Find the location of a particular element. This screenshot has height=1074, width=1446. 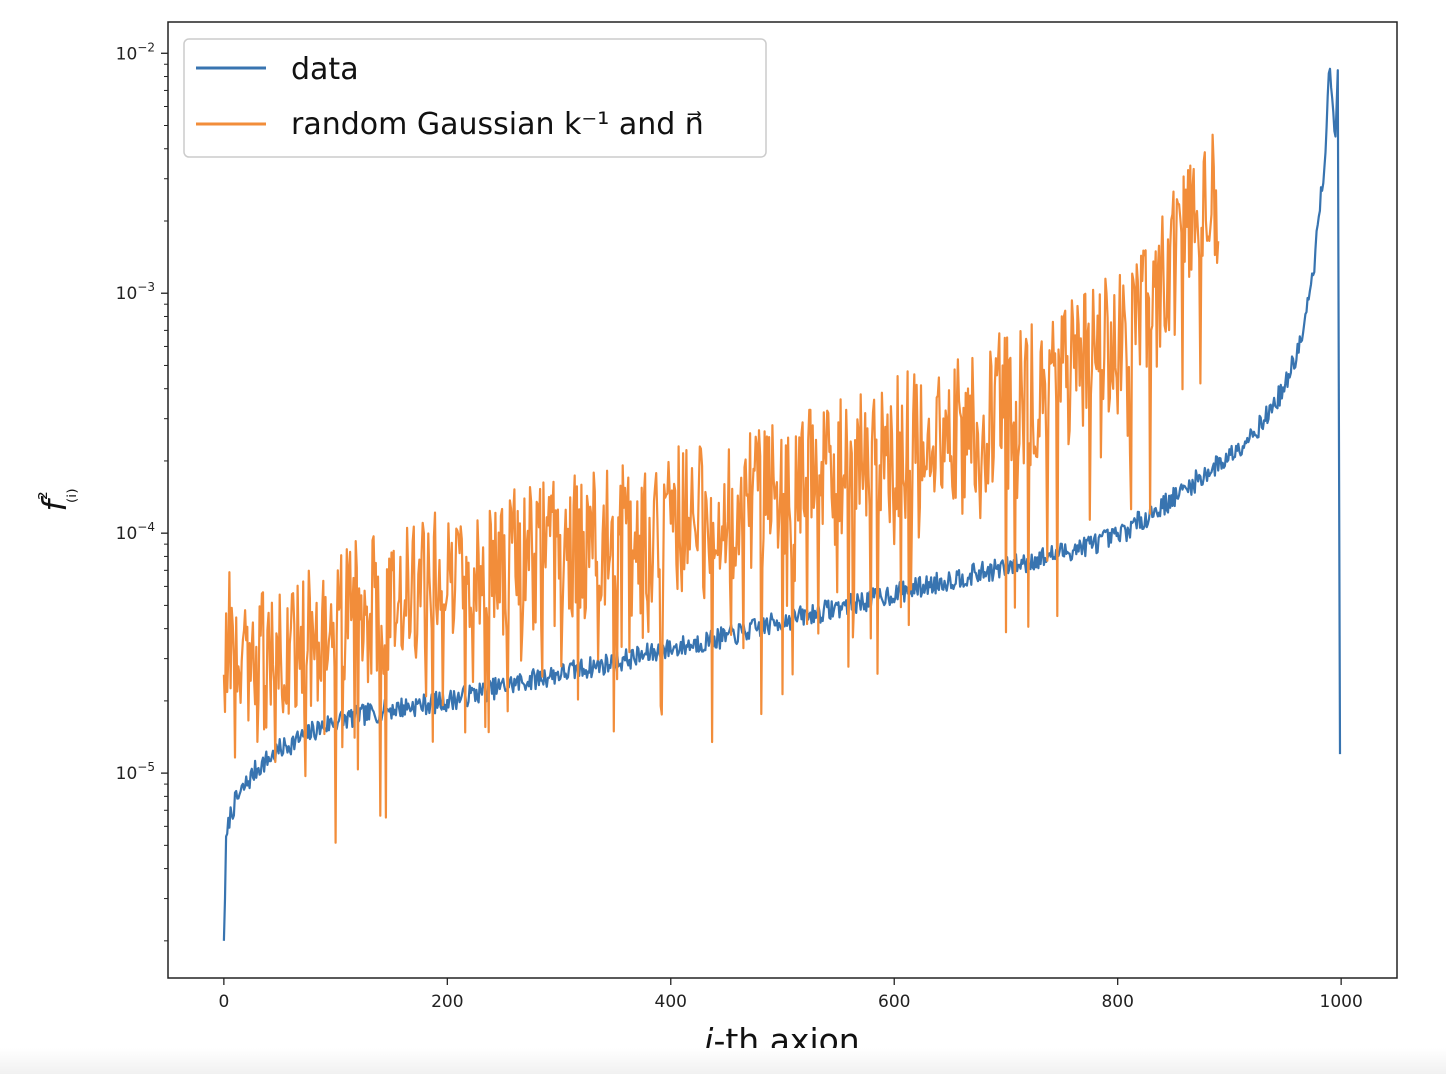

x-tick-label: 600 is located at coordinates (894, 1002).